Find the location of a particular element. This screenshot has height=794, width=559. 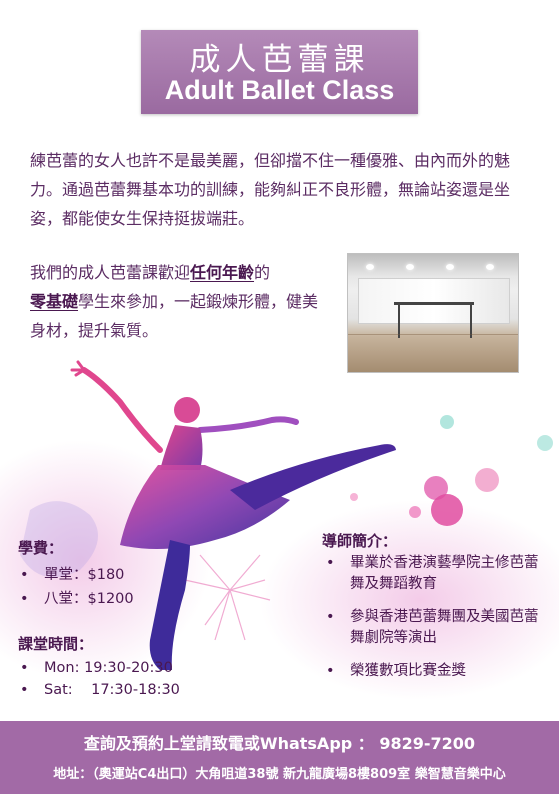

floor-line is located at coordinates (433, 334).